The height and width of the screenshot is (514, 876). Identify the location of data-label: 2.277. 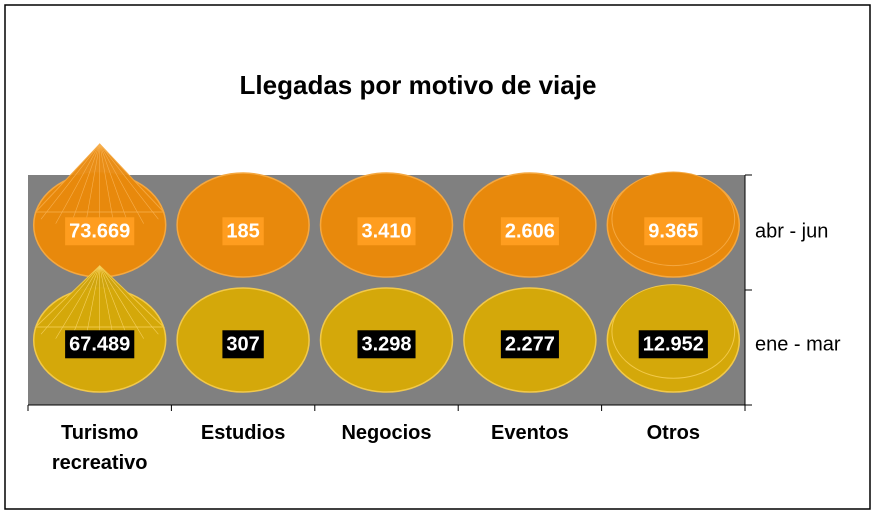
(530, 344).